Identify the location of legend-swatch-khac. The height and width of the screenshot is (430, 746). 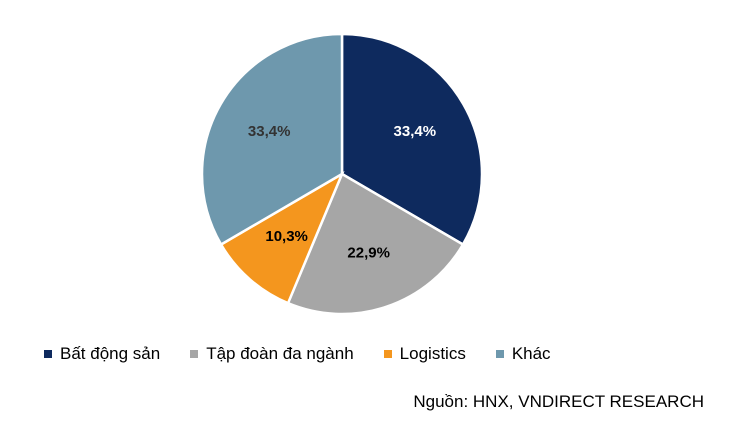
(499, 354).